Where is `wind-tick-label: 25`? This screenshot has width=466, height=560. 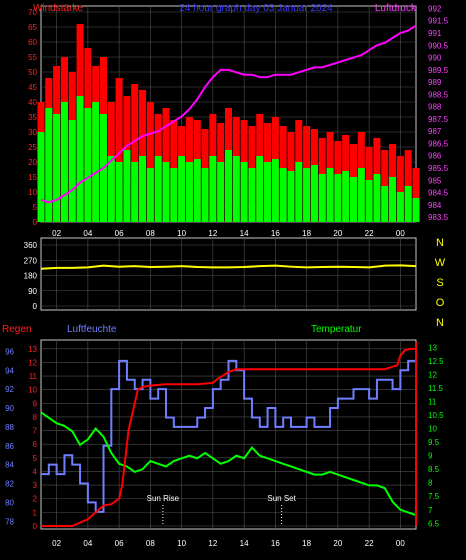
wind-tick-label: 25 is located at coordinates (32, 147).